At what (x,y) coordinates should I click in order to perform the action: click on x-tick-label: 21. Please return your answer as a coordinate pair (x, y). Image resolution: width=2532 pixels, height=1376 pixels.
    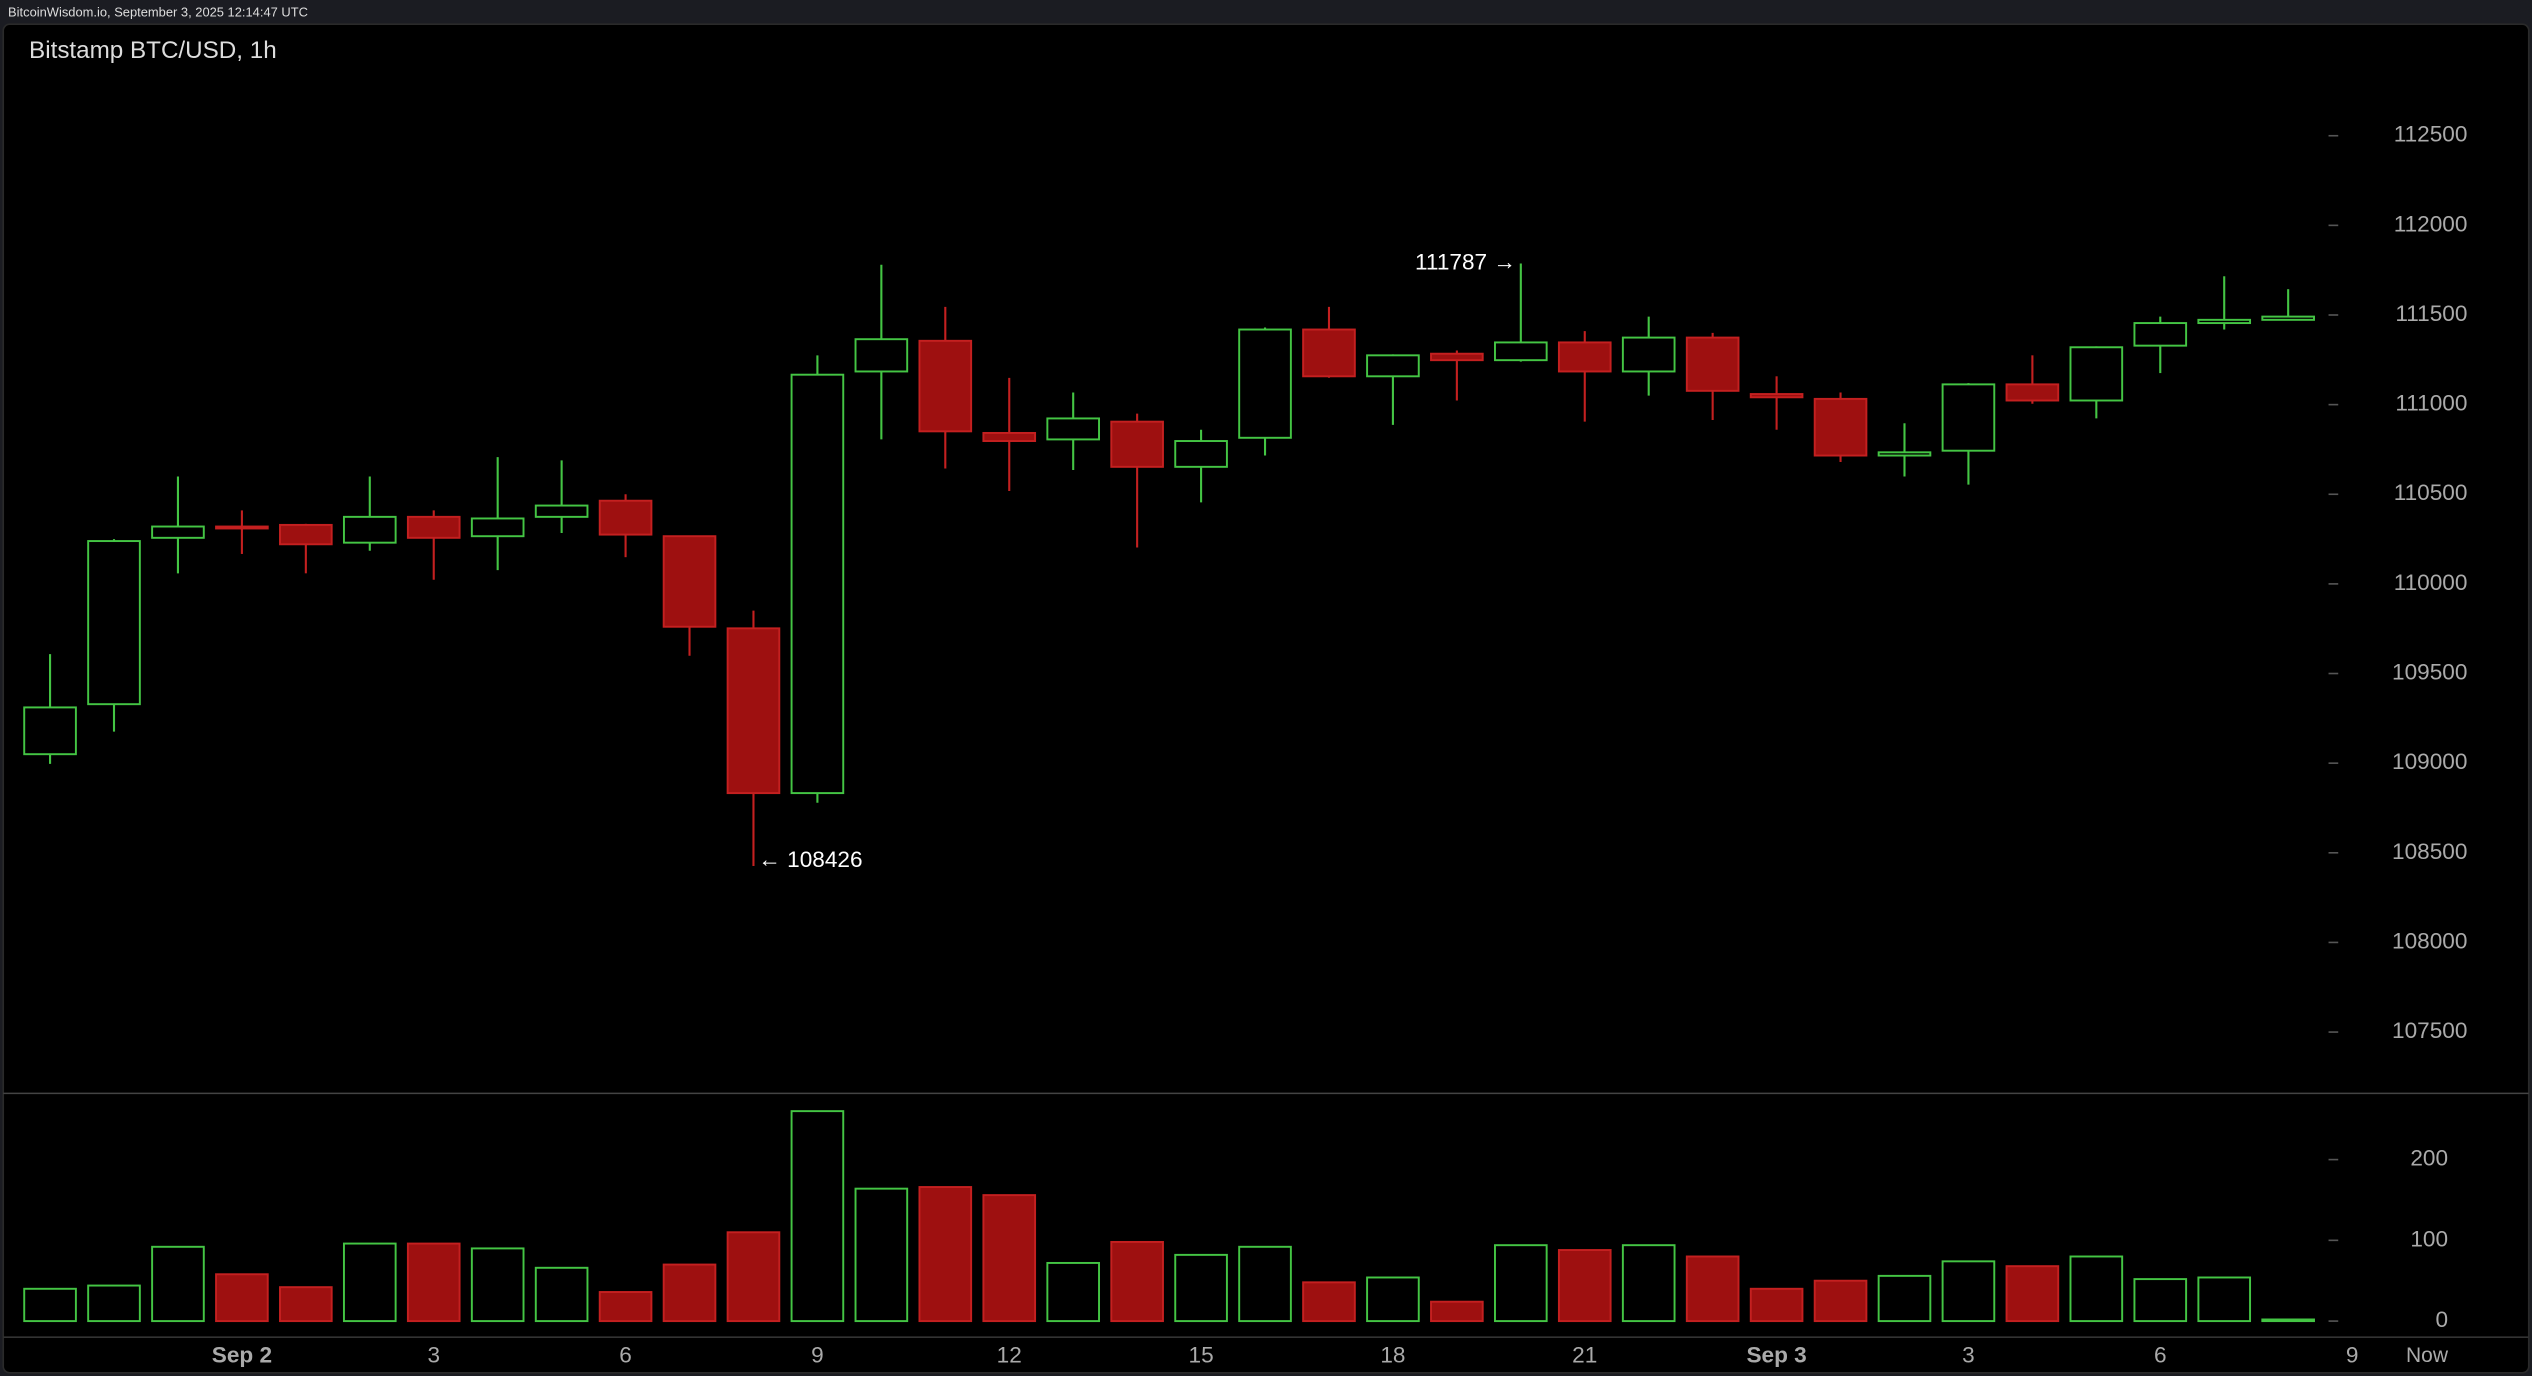
    Looking at the image, I should click on (1584, 1355).